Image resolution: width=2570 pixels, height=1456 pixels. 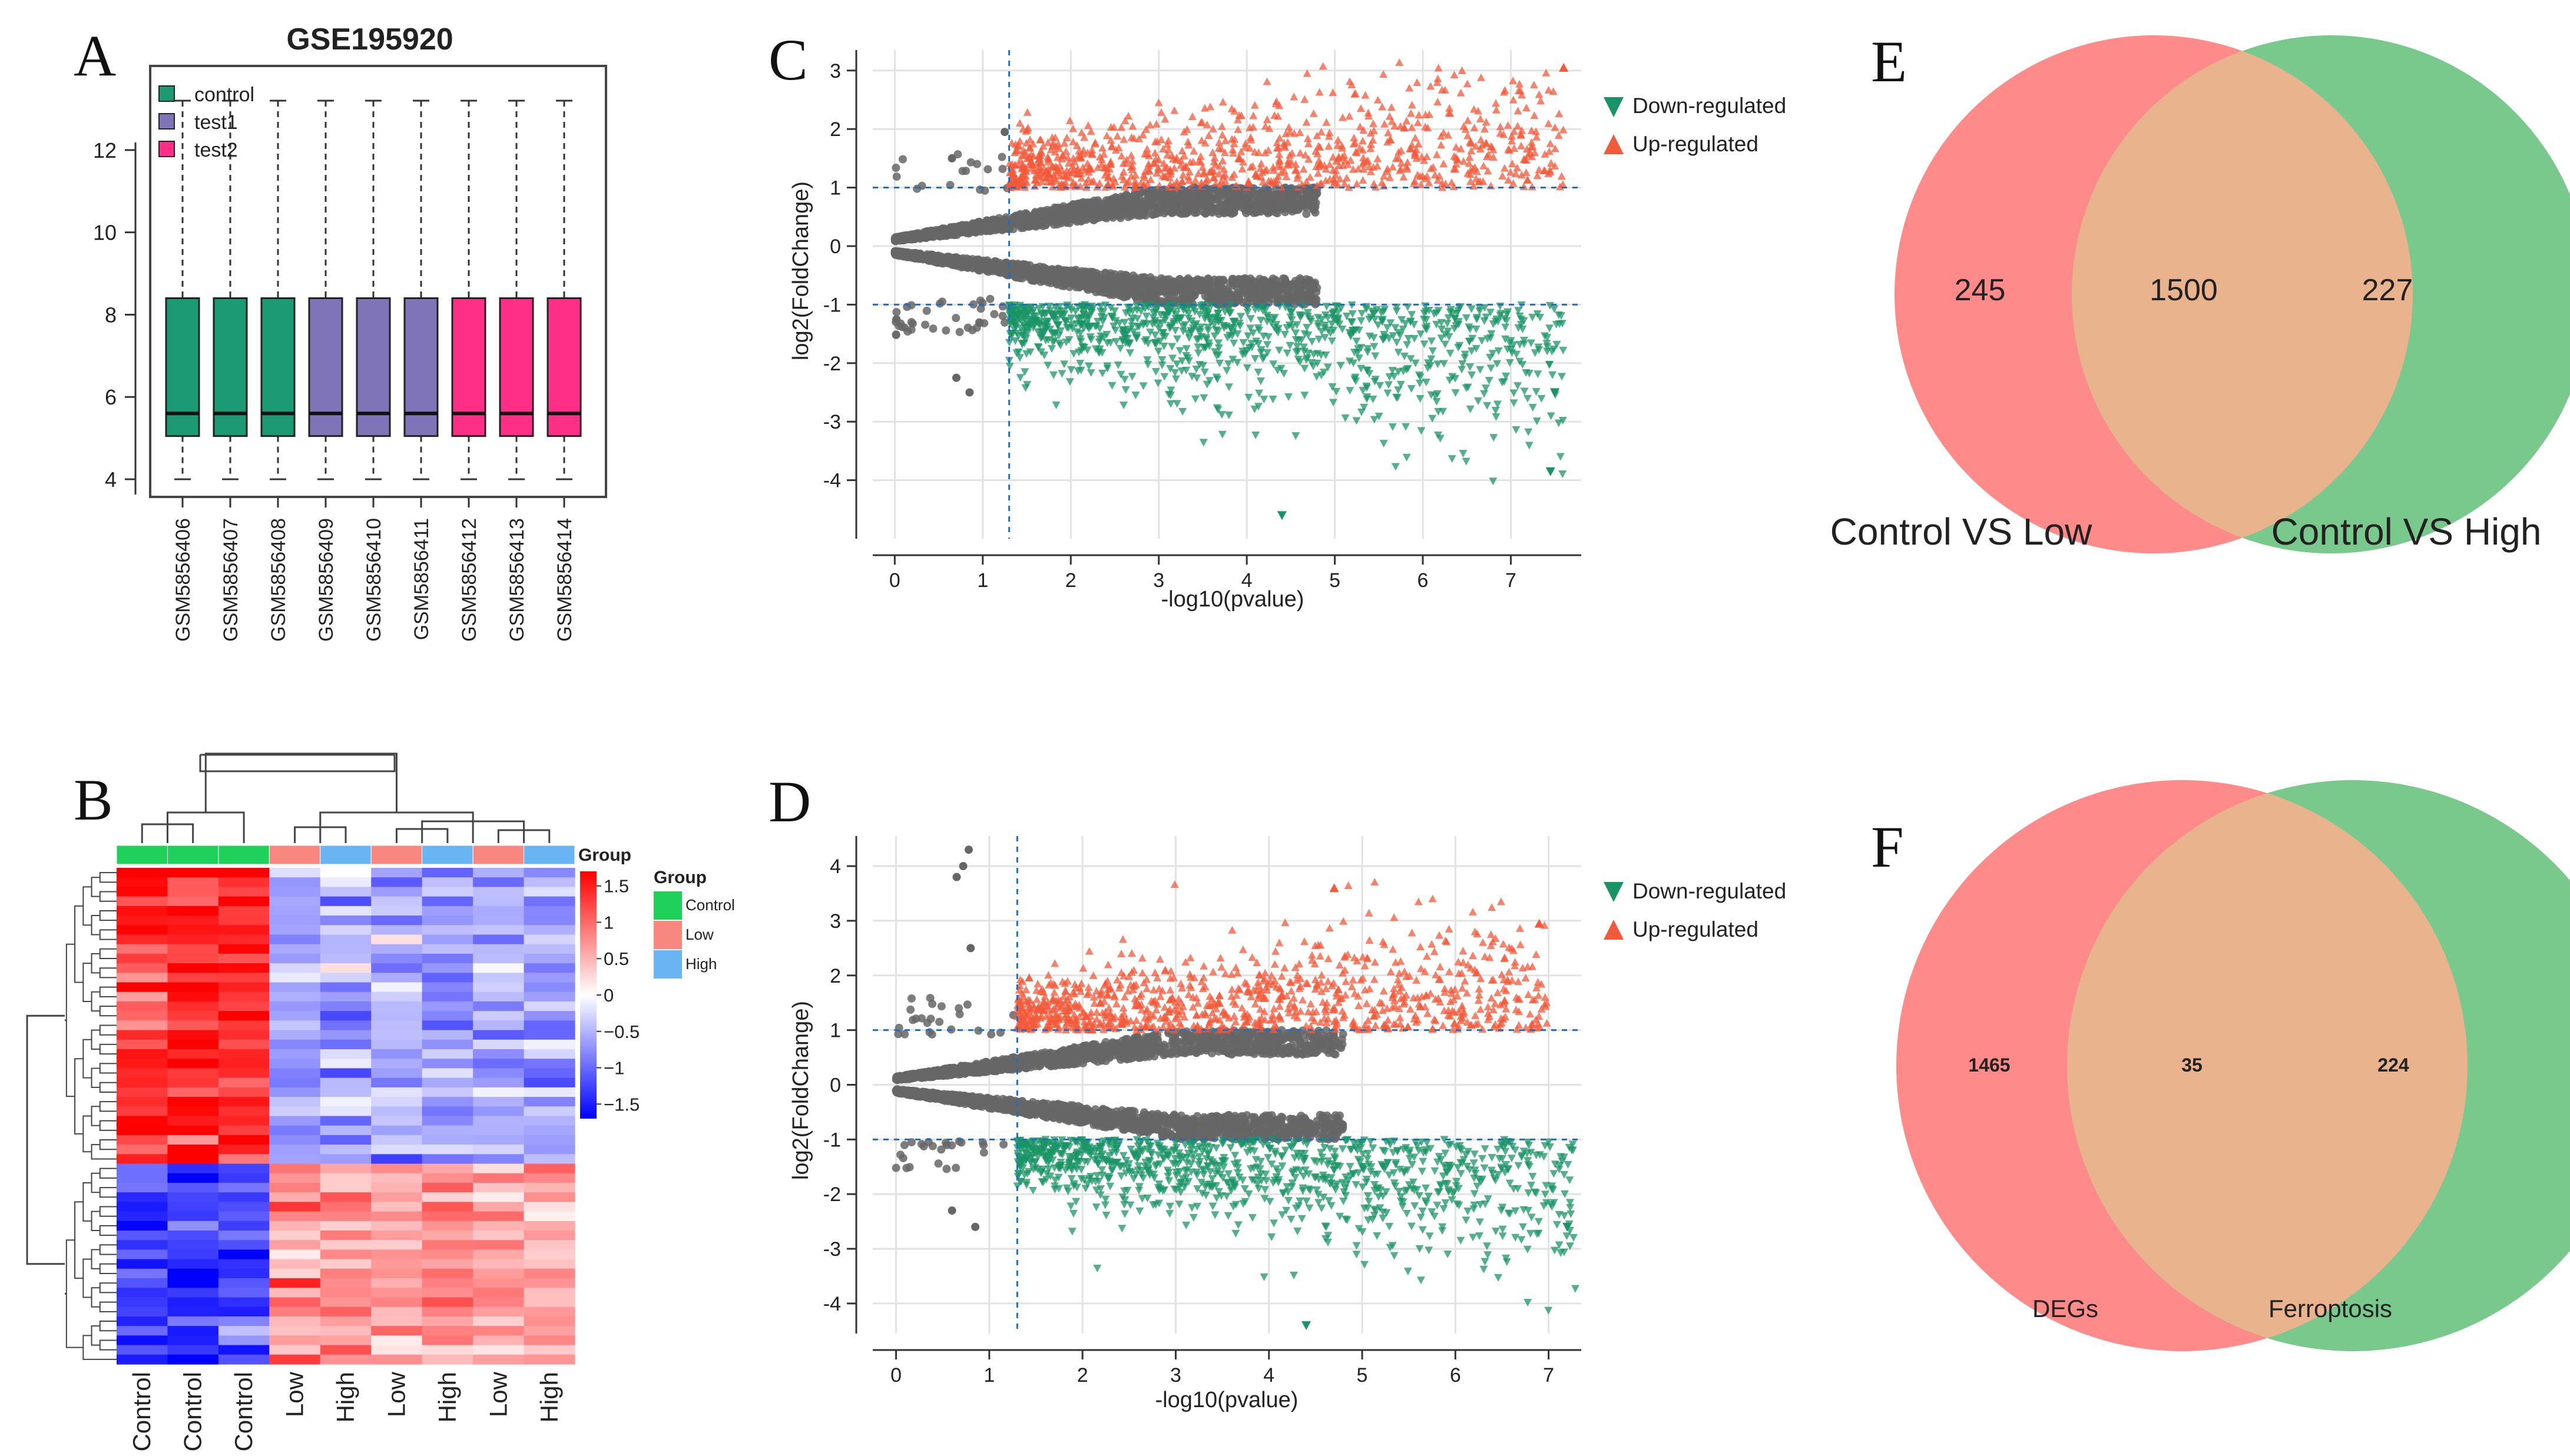 I want to click on dendrogram-link, so click(x=205, y=827).